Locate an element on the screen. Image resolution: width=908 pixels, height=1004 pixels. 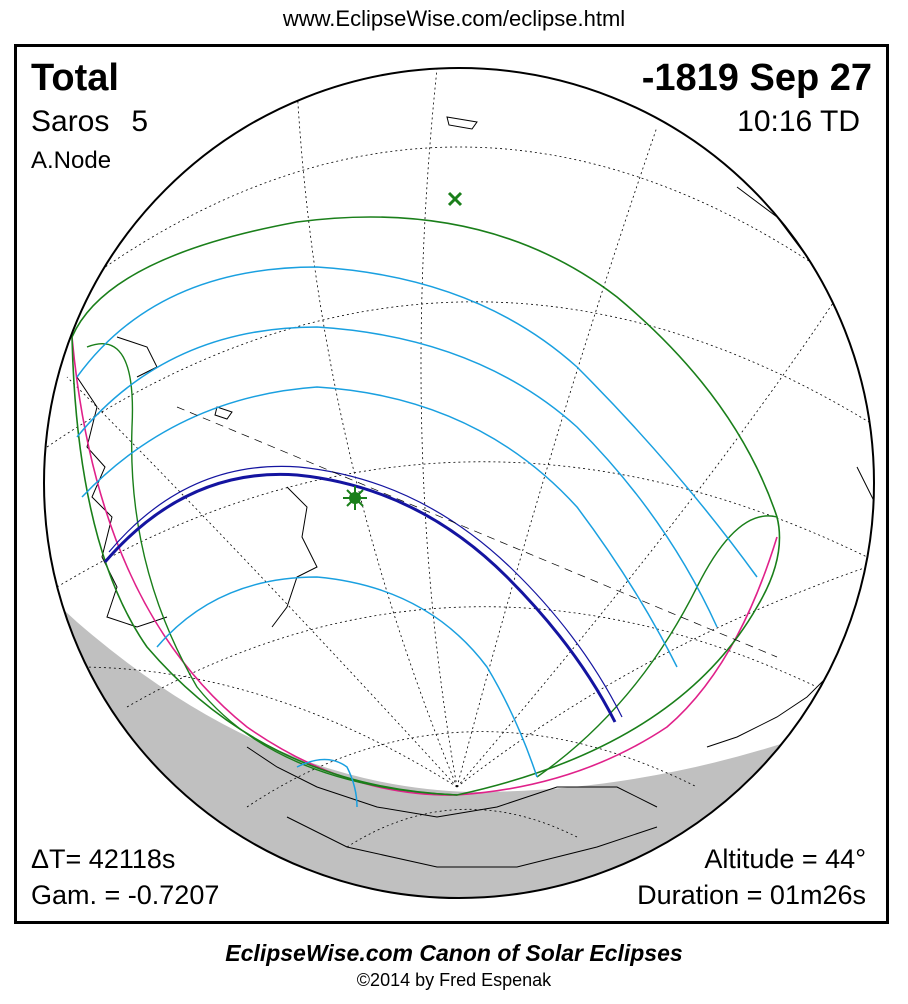
central-line is located at coordinates (360, 597).